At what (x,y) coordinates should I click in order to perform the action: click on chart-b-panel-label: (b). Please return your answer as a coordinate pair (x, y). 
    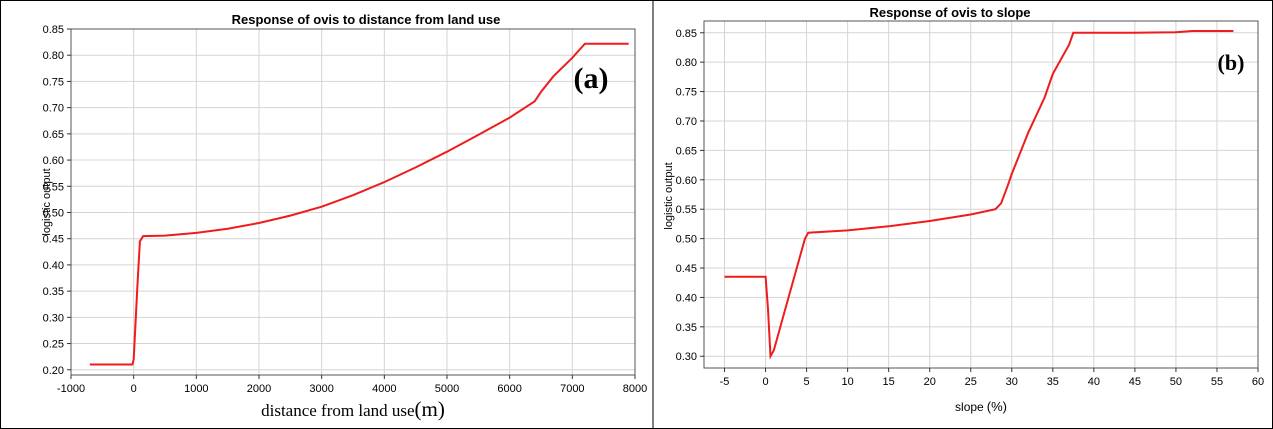
    Looking at the image, I should click on (1231, 62).